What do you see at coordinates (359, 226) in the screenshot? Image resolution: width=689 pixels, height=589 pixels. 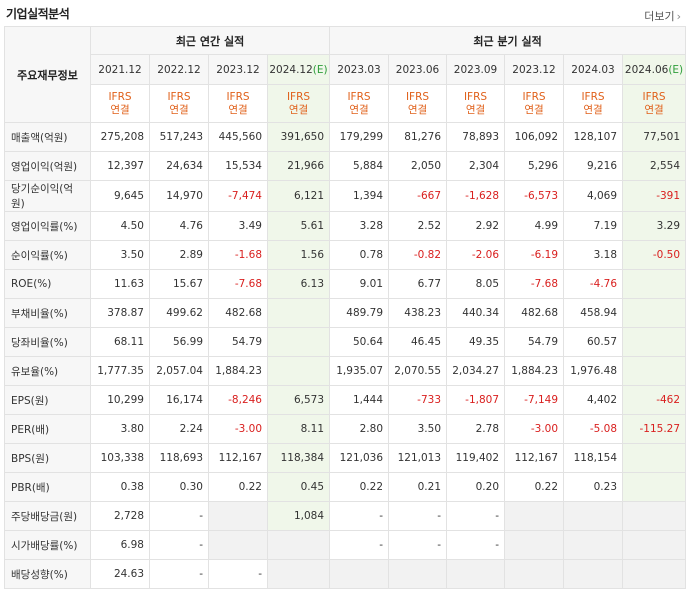 I see `value-cell: 3.28` at bounding box center [359, 226].